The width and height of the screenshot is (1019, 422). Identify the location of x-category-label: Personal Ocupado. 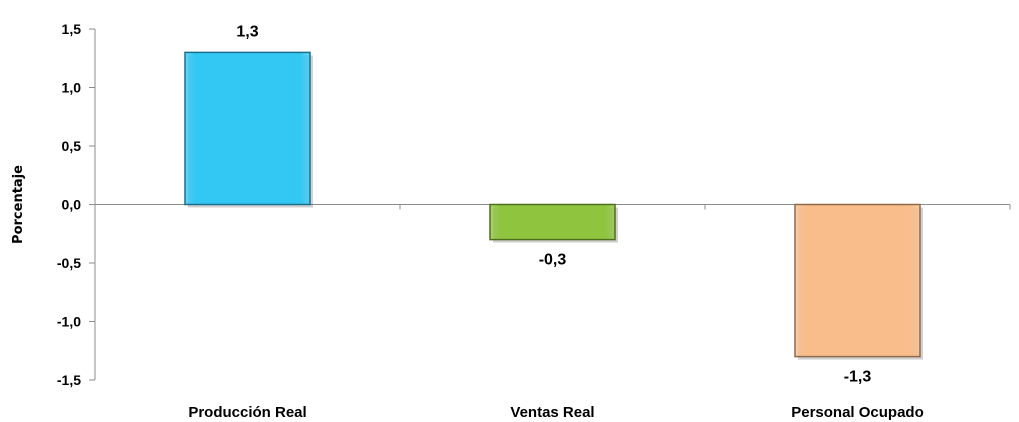
(857, 412).